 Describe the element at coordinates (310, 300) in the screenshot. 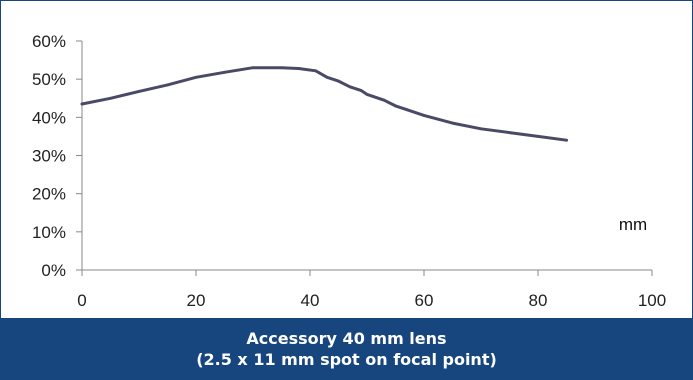

I see `x-tick-label: 40` at that location.